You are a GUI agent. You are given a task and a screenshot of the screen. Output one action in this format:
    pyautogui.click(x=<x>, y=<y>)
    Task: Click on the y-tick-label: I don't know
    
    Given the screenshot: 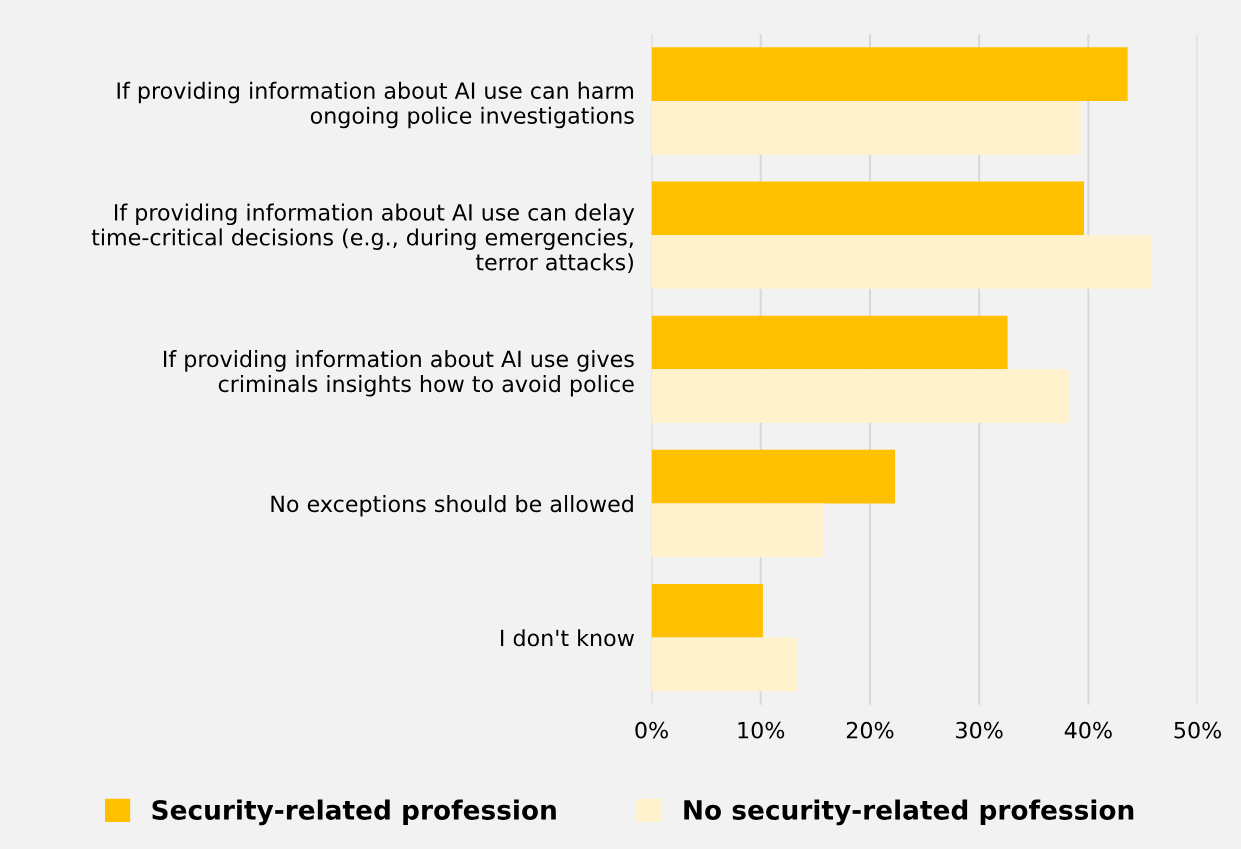 What is the action you would take?
    pyautogui.click(x=567, y=638)
    